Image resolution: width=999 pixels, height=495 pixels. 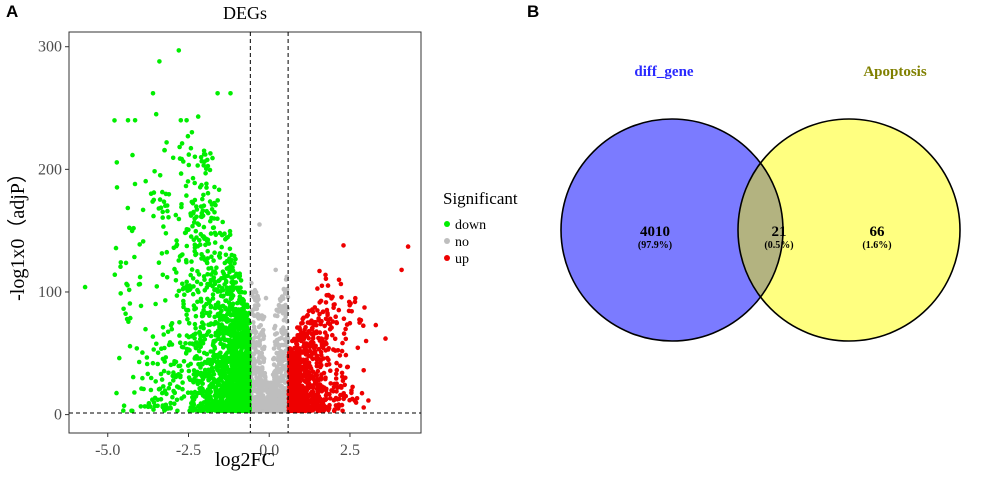 What do you see at coordinates (462, 242) in the screenshot?
I see `legend-no-label: no` at bounding box center [462, 242].